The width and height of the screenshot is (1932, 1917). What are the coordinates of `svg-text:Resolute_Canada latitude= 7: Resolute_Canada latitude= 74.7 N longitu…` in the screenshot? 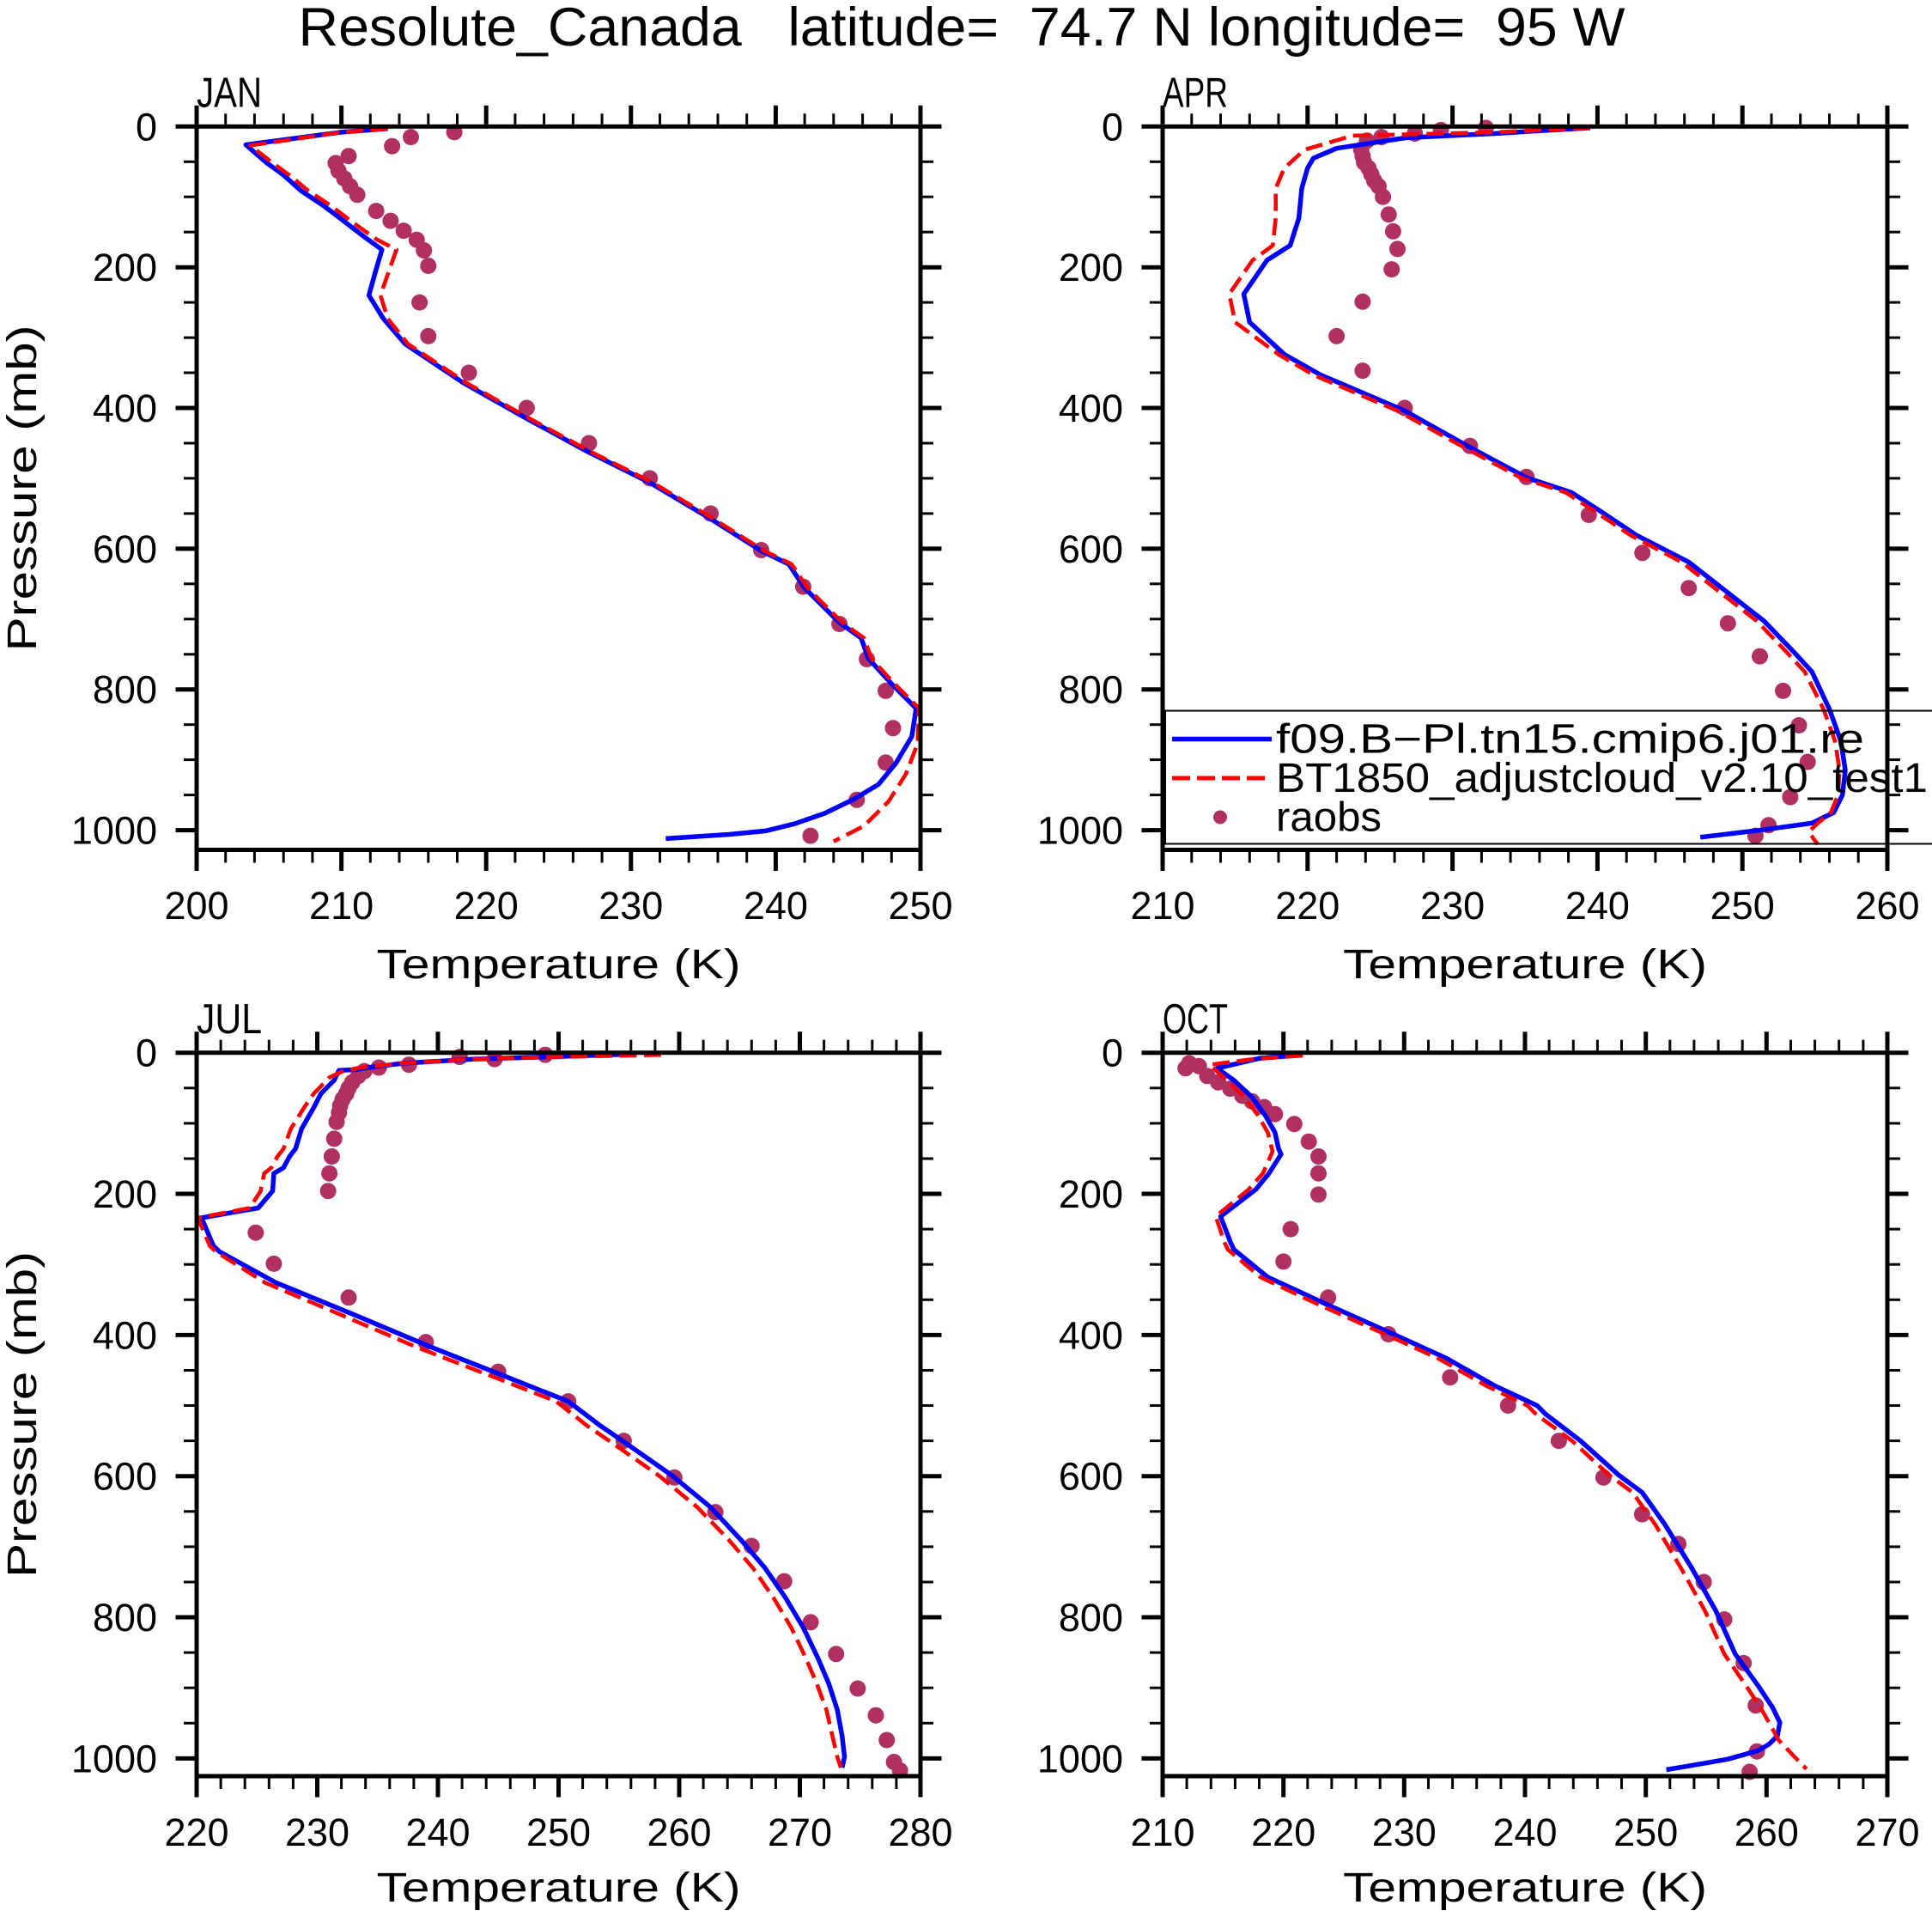 It's located at (962, 29).